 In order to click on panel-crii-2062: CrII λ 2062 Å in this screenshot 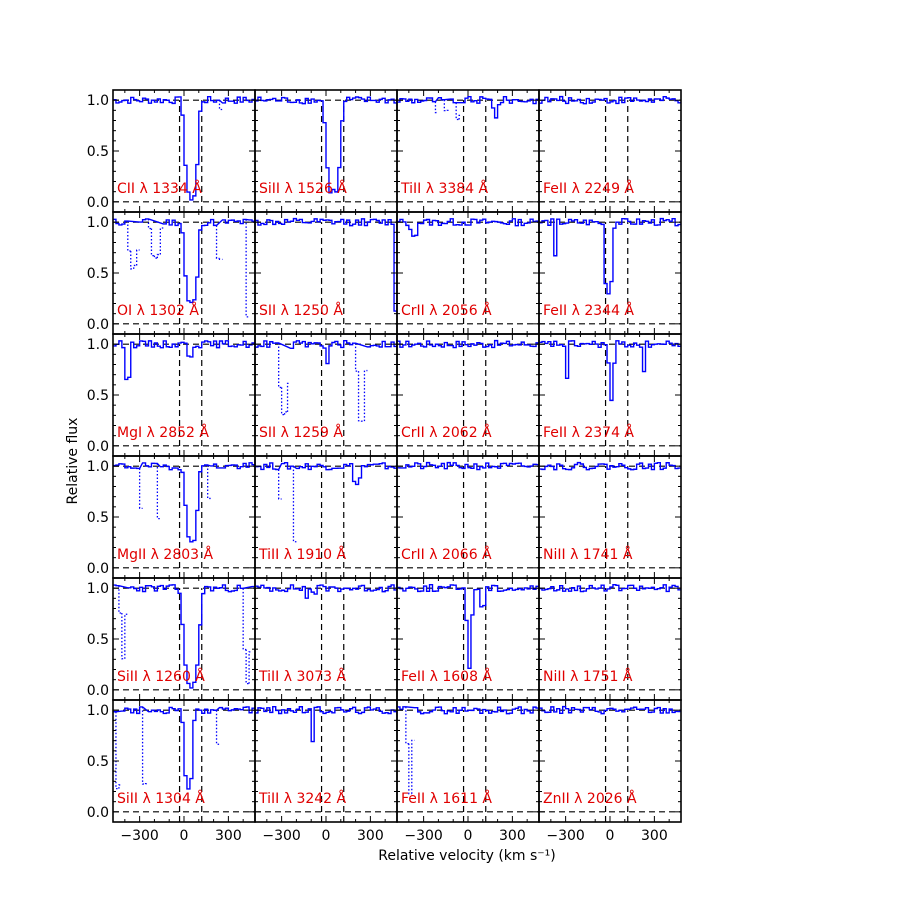, I will do `click(468, 395)`.